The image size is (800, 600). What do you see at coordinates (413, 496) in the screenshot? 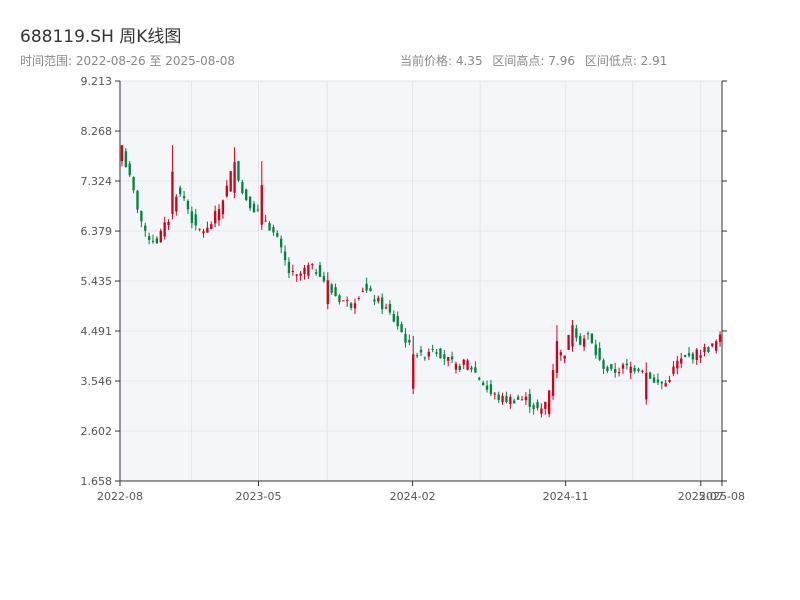
I see `x-tick-label: 2024-02` at bounding box center [413, 496].